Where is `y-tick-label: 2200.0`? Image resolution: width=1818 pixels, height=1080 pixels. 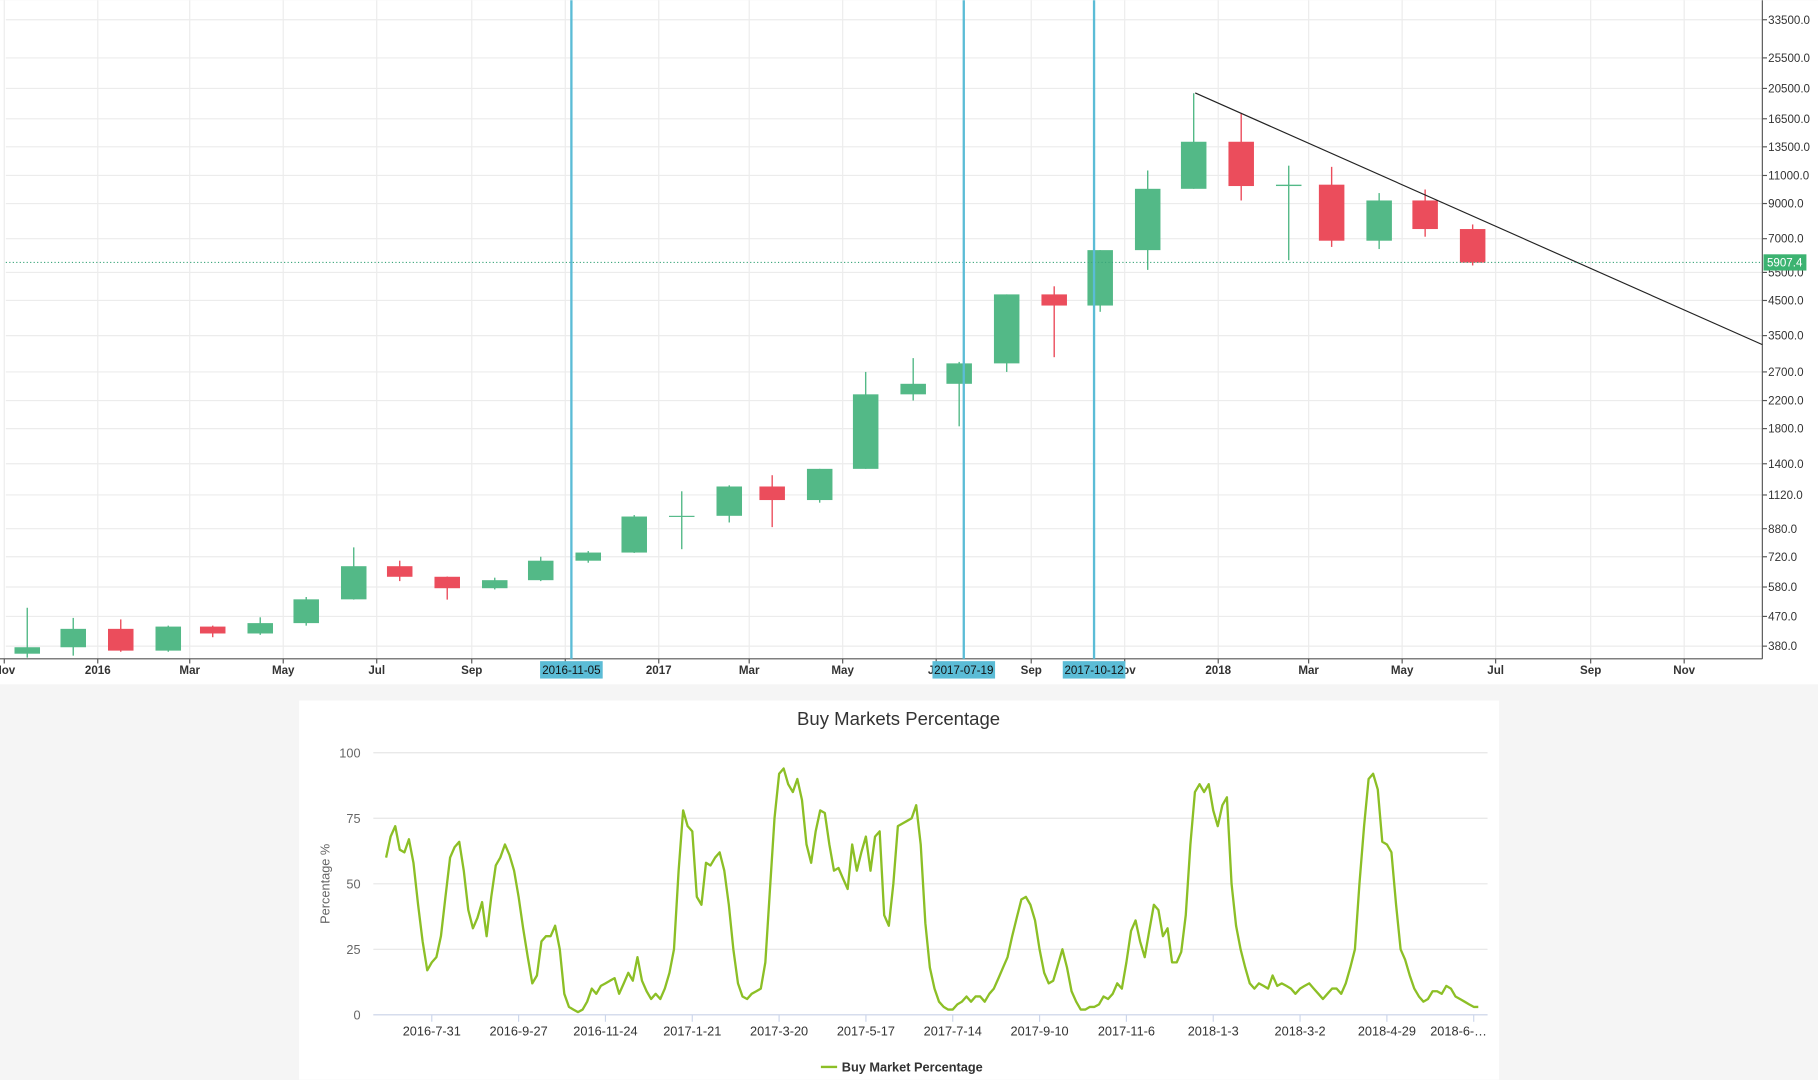 y-tick-label: 2200.0 is located at coordinates (1785, 402).